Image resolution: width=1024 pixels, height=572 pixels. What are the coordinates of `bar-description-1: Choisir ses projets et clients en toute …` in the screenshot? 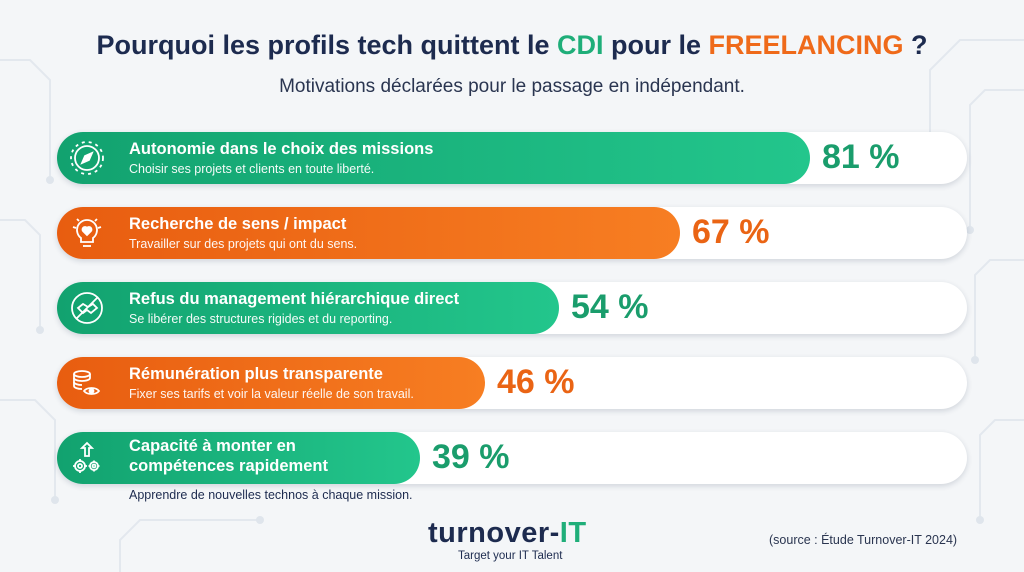 It's located at (252, 169).